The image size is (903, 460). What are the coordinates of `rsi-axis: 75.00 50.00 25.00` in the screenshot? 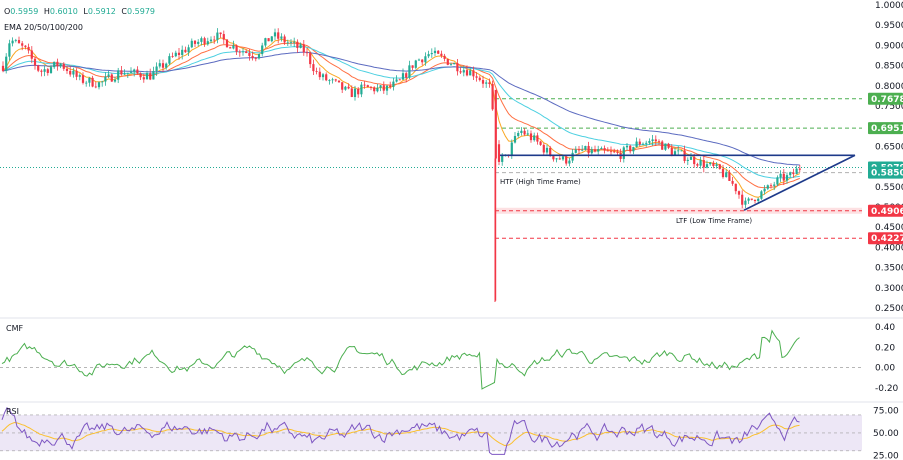 It's located at (886, 433).